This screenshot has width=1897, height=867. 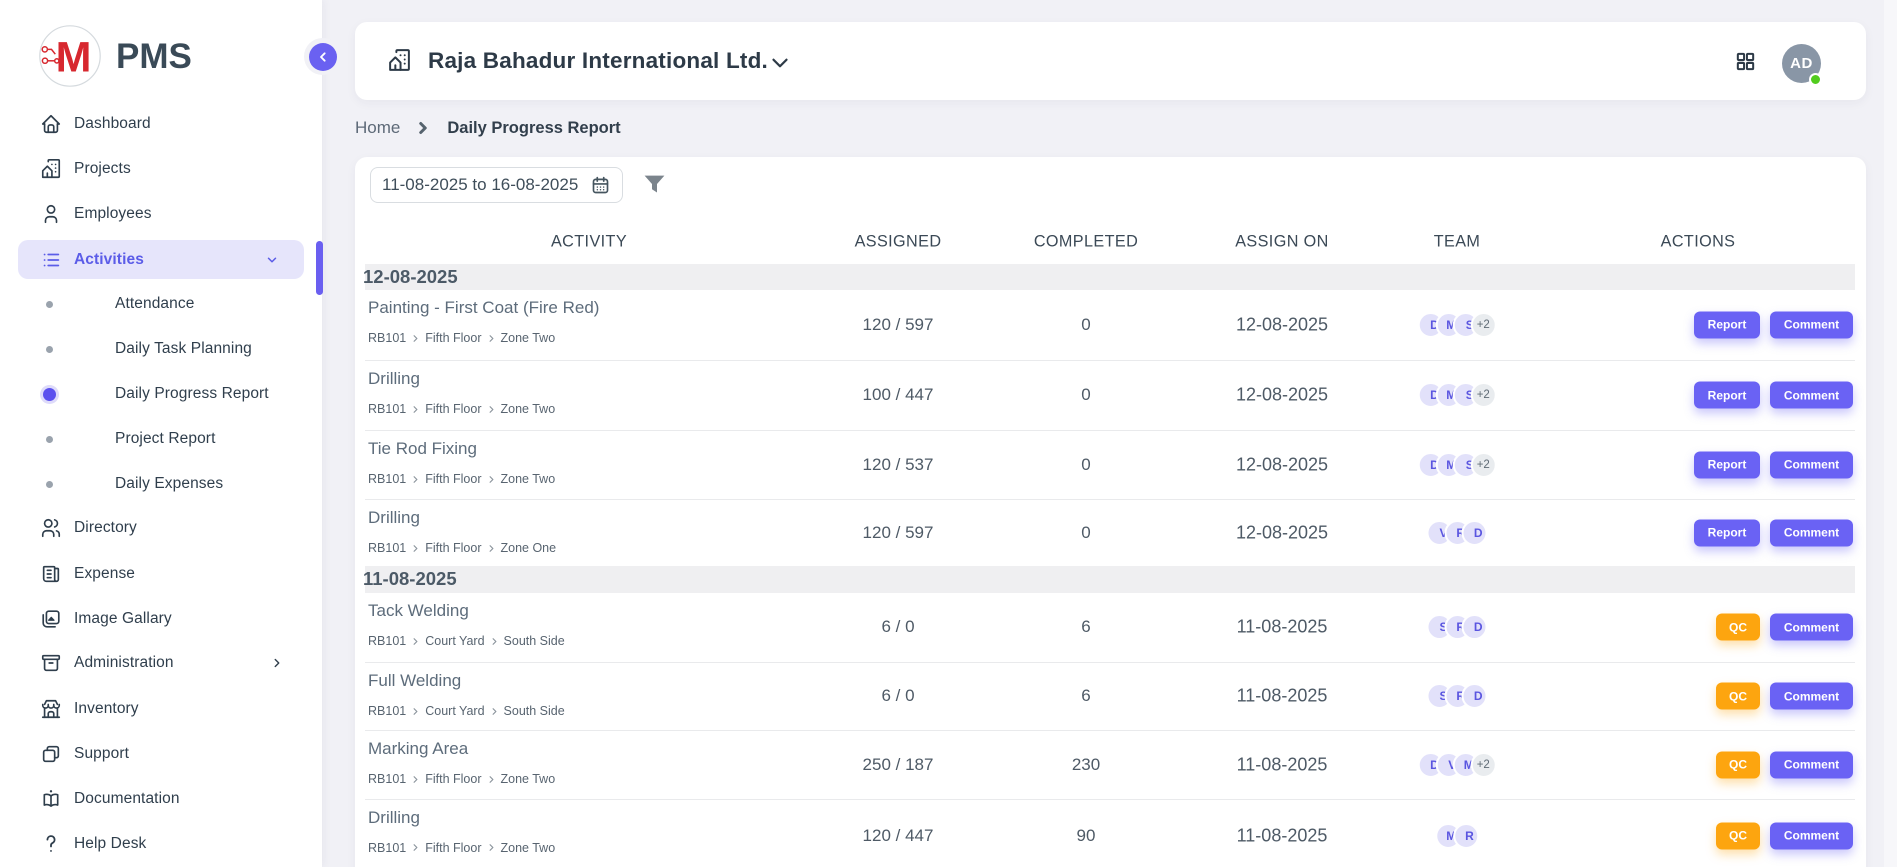 I want to click on svg-text: M, so click(x=74, y=58).